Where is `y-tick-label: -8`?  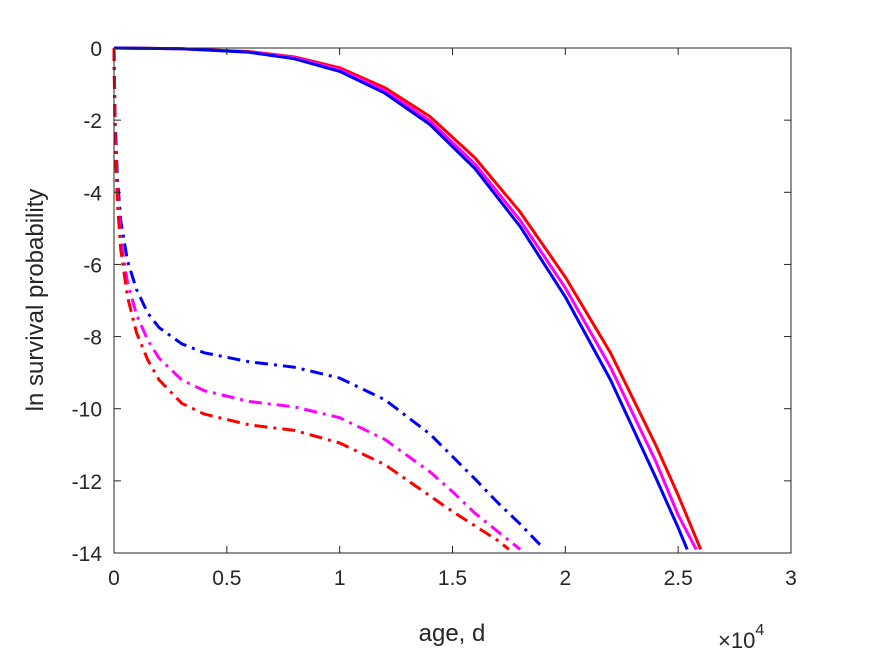 y-tick-label: -8 is located at coordinates (92, 338).